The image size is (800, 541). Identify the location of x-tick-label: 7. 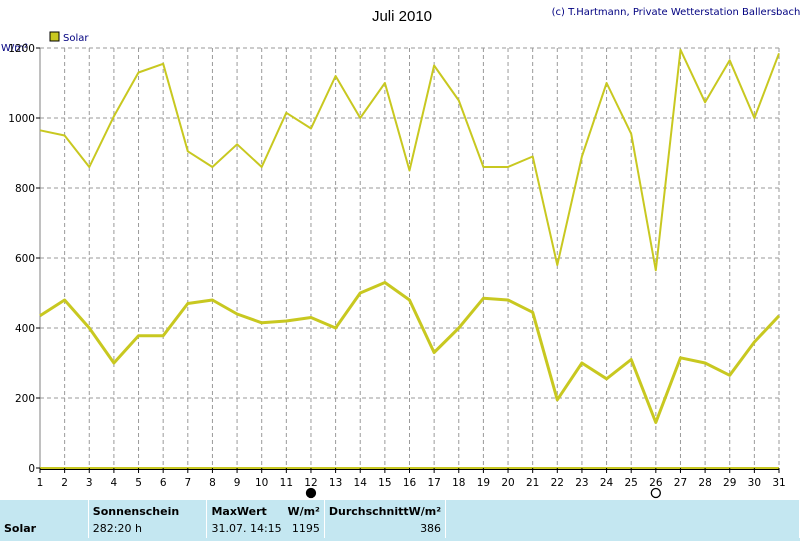
(187, 483).